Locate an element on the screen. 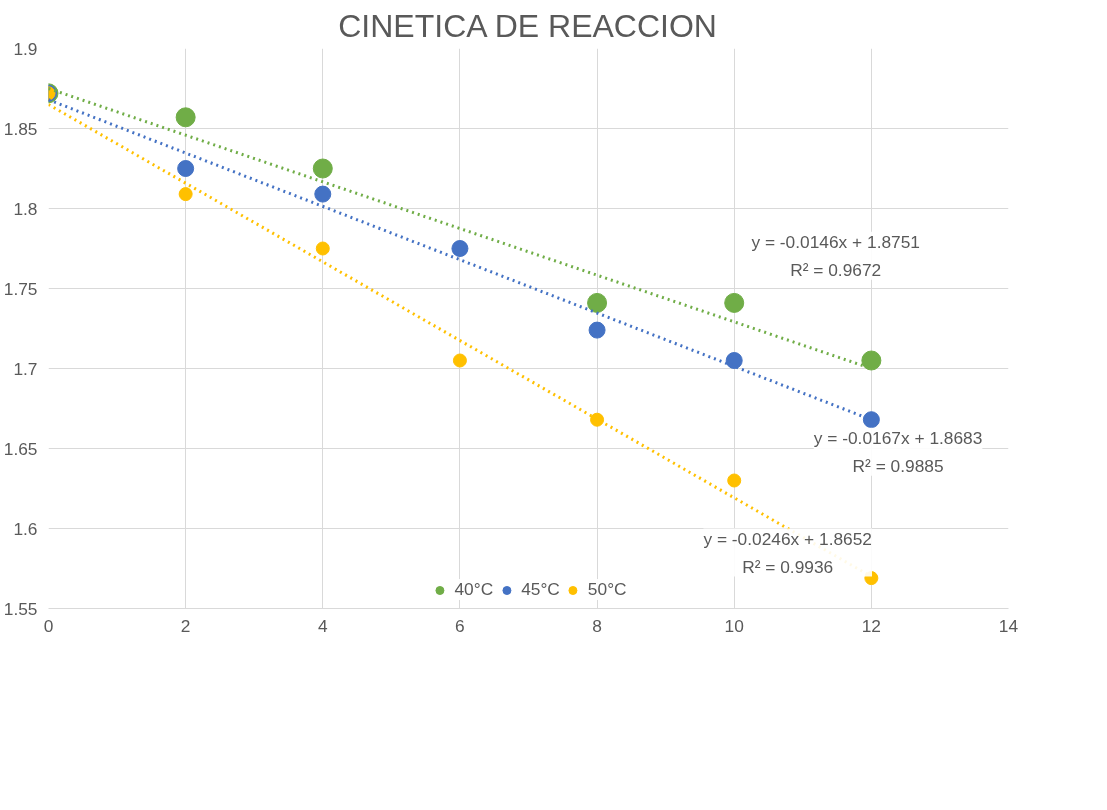 This screenshot has height=810, width=1107. y-tick-label: 1.7 is located at coordinates (25, 368).